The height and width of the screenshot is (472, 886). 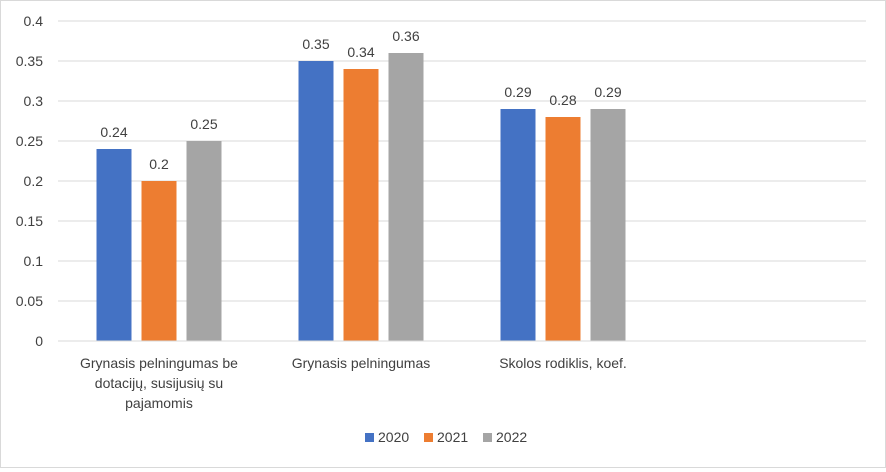 I want to click on y-tick-label: 0.35, so click(x=29, y=61).